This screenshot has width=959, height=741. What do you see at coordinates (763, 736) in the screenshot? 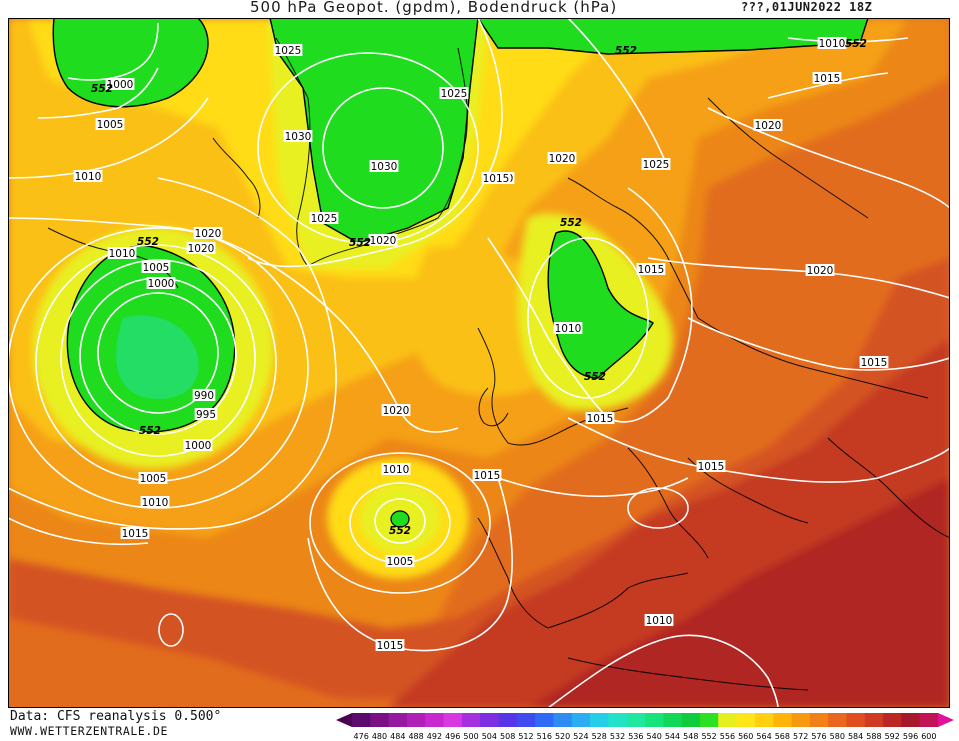
I see `legend-value-label: 564` at bounding box center [763, 736].